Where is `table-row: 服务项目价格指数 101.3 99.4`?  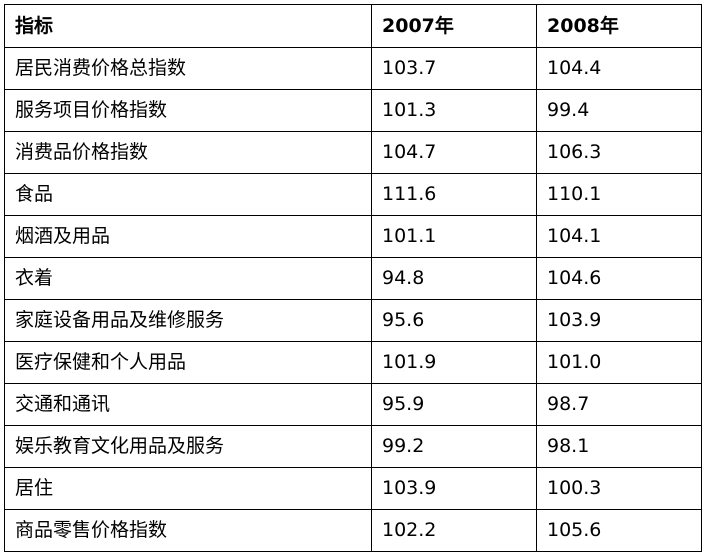
table-row: 服务项目价格指数 101.3 99.4 is located at coordinates (353, 110).